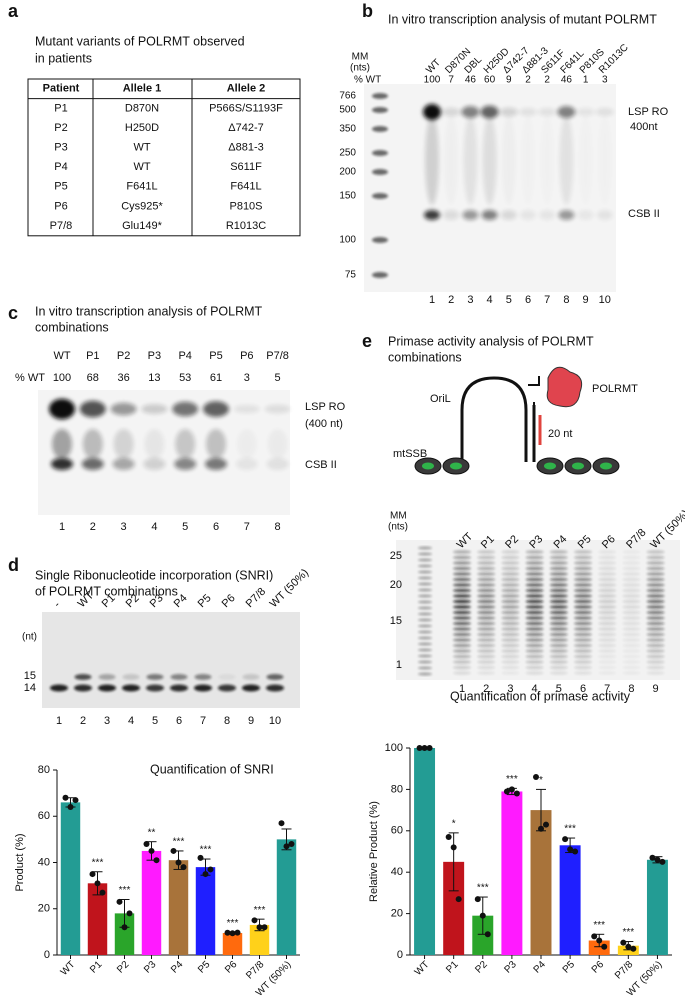 The image size is (685, 1004). I want to click on marker-label: 14, so click(30, 688).